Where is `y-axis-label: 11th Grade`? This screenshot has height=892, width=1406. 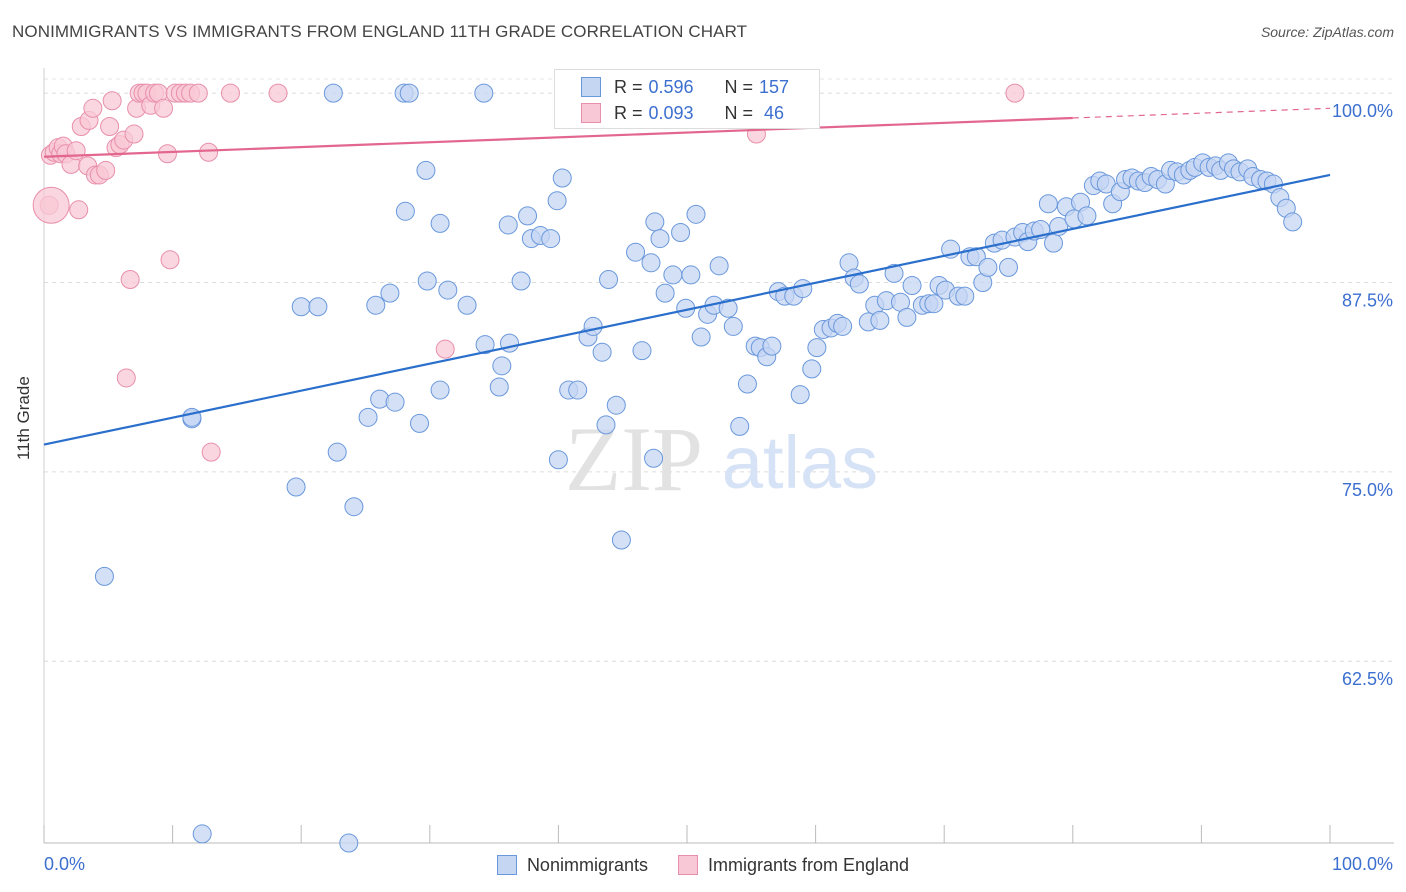 y-axis-label: 11th Grade is located at coordinates (23, 418).